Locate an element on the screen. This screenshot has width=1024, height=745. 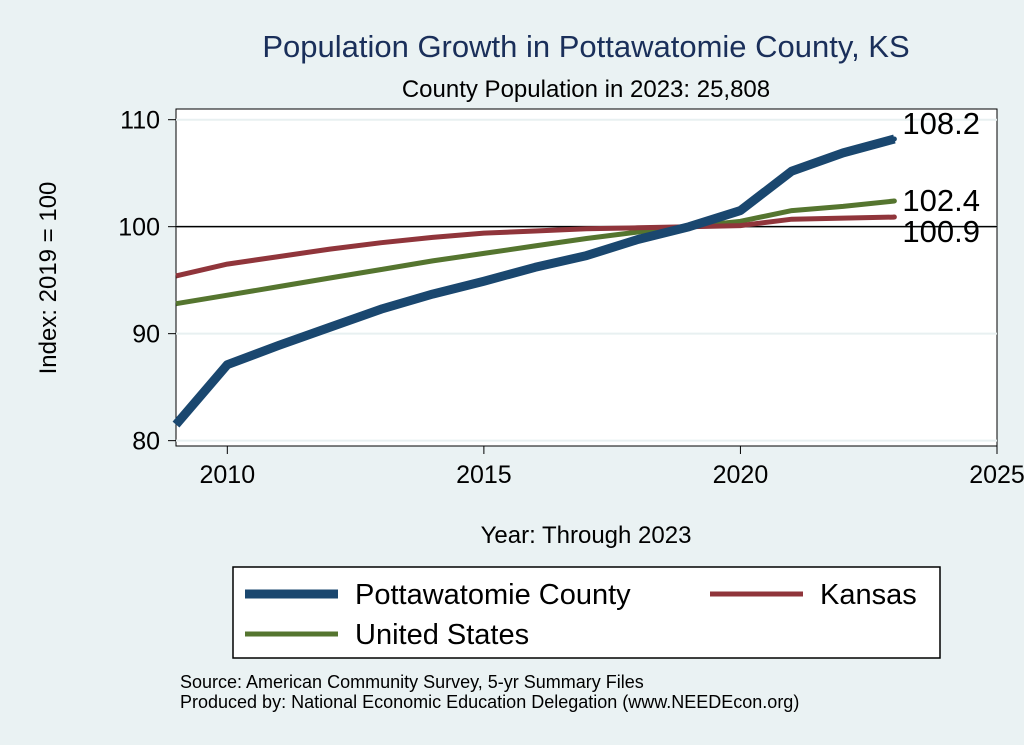
chart-subtitle: County Population in 2023: 25,808 is located at coordinates (586, 89).